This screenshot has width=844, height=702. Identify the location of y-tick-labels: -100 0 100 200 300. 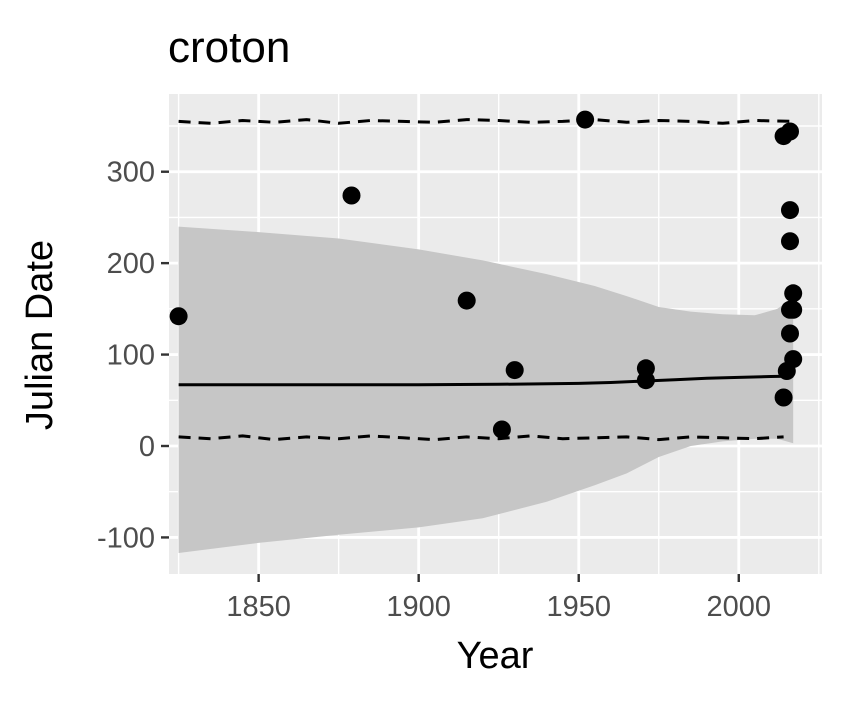
(126, 356).